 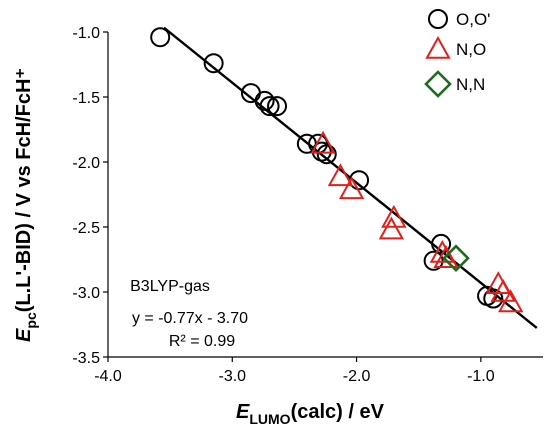 What do you see at coordinates (357, 376) in the screenshot?
I see `x-tick-label: -2.0` at bounding box center [357, 376].